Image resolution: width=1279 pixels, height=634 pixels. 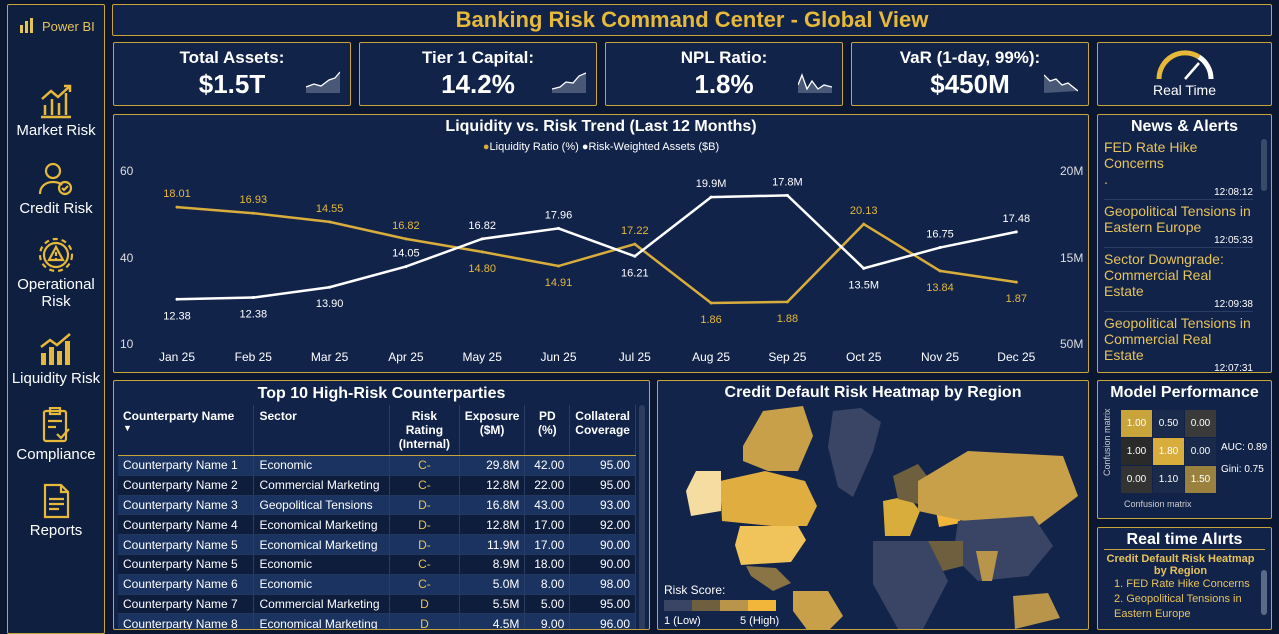 I want to click on table-scrollbar, so click(x=642, y=517).